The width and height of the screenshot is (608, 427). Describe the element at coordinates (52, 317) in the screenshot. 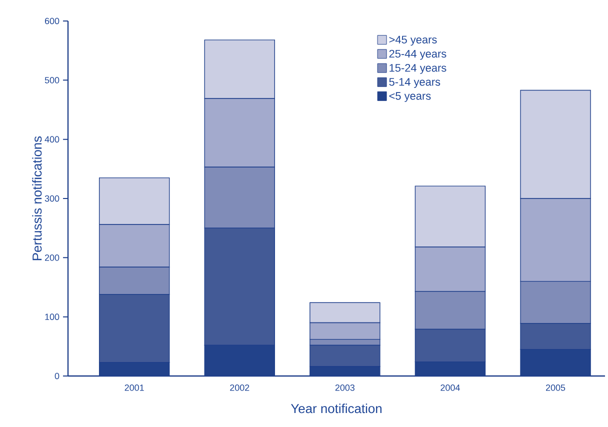

I see `y-tick-label: 100` at that location.